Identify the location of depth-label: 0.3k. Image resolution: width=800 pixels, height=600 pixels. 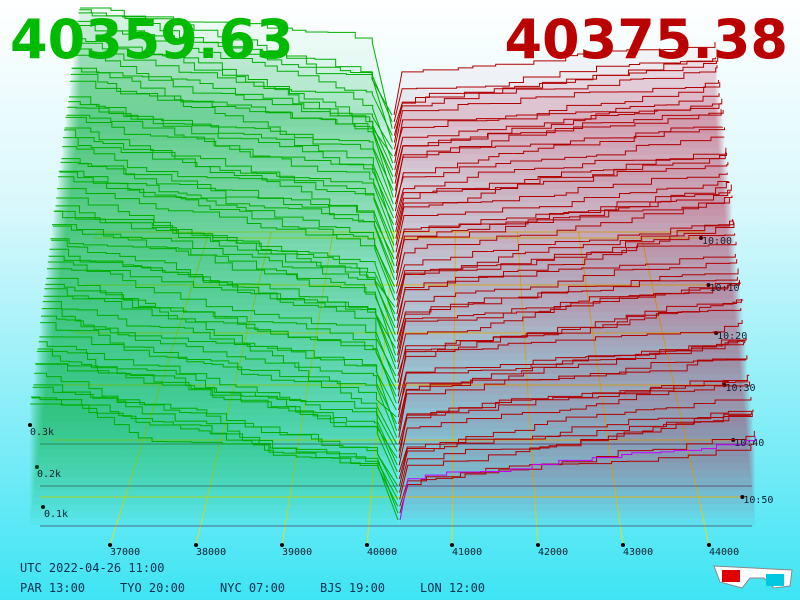
(42, 432).